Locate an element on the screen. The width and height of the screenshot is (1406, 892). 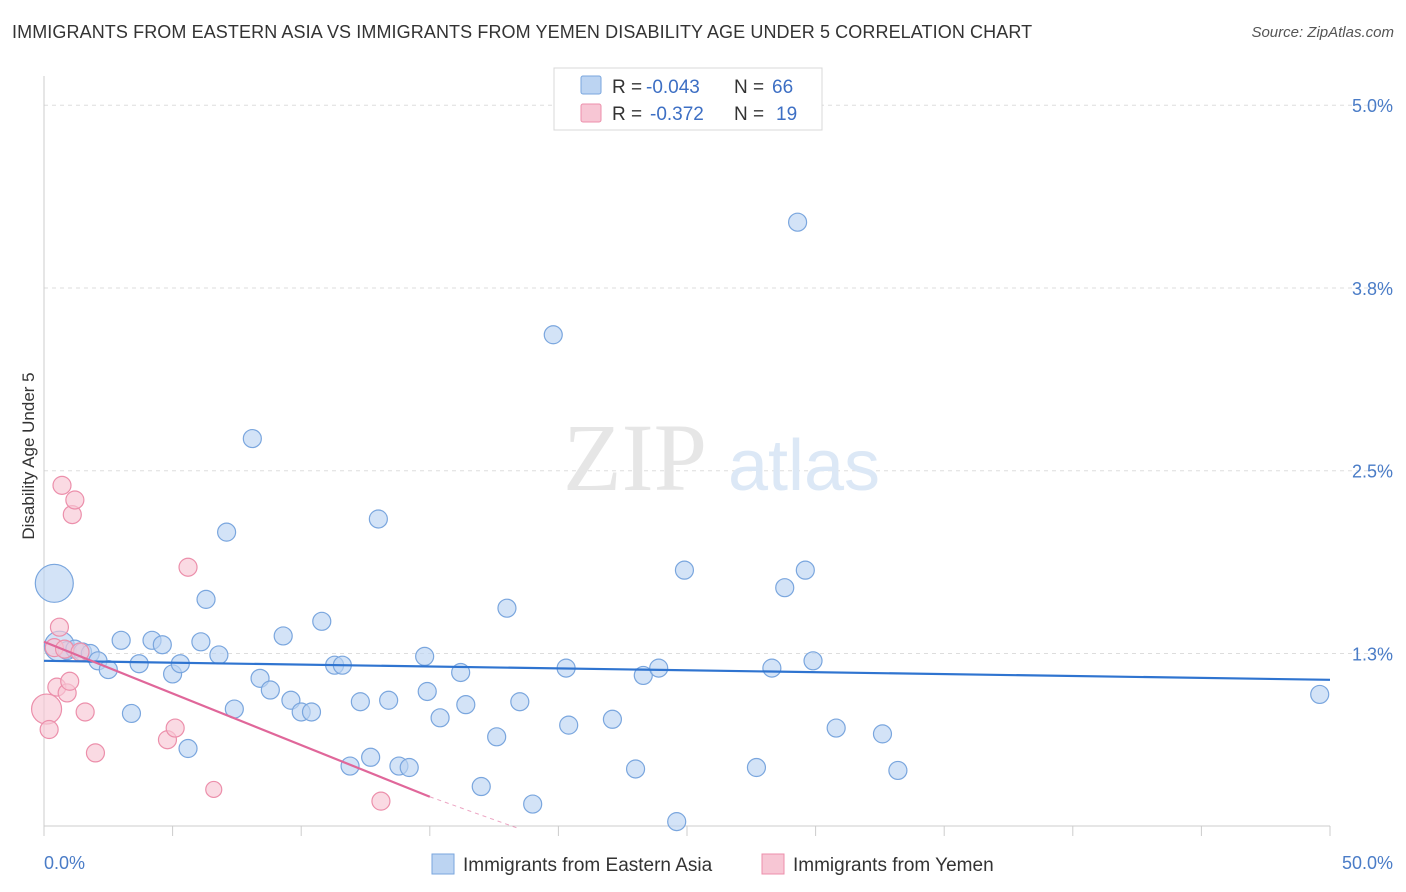
legend-r-label-1: R = is located at coordinates (627, 87).